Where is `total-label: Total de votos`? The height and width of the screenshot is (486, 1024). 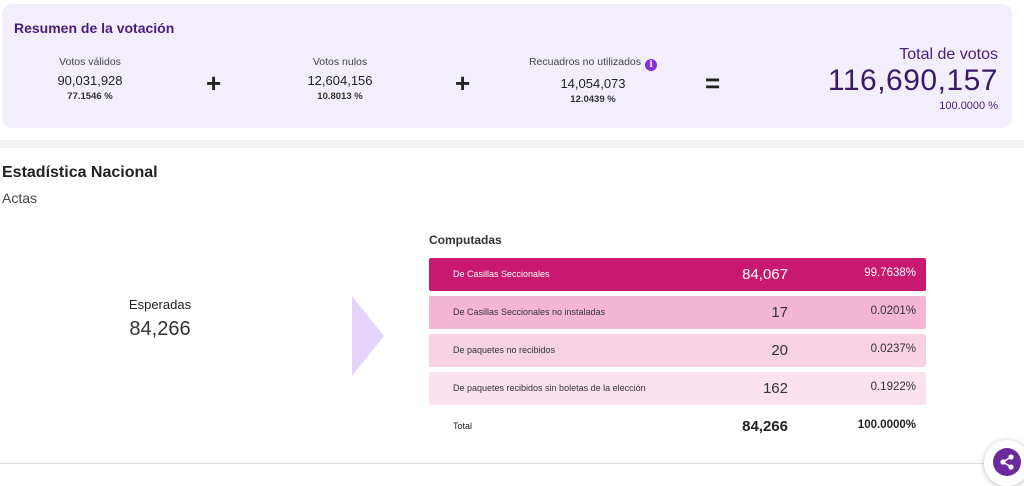 total-label: Total de votos is located at coordinates (948, 54).